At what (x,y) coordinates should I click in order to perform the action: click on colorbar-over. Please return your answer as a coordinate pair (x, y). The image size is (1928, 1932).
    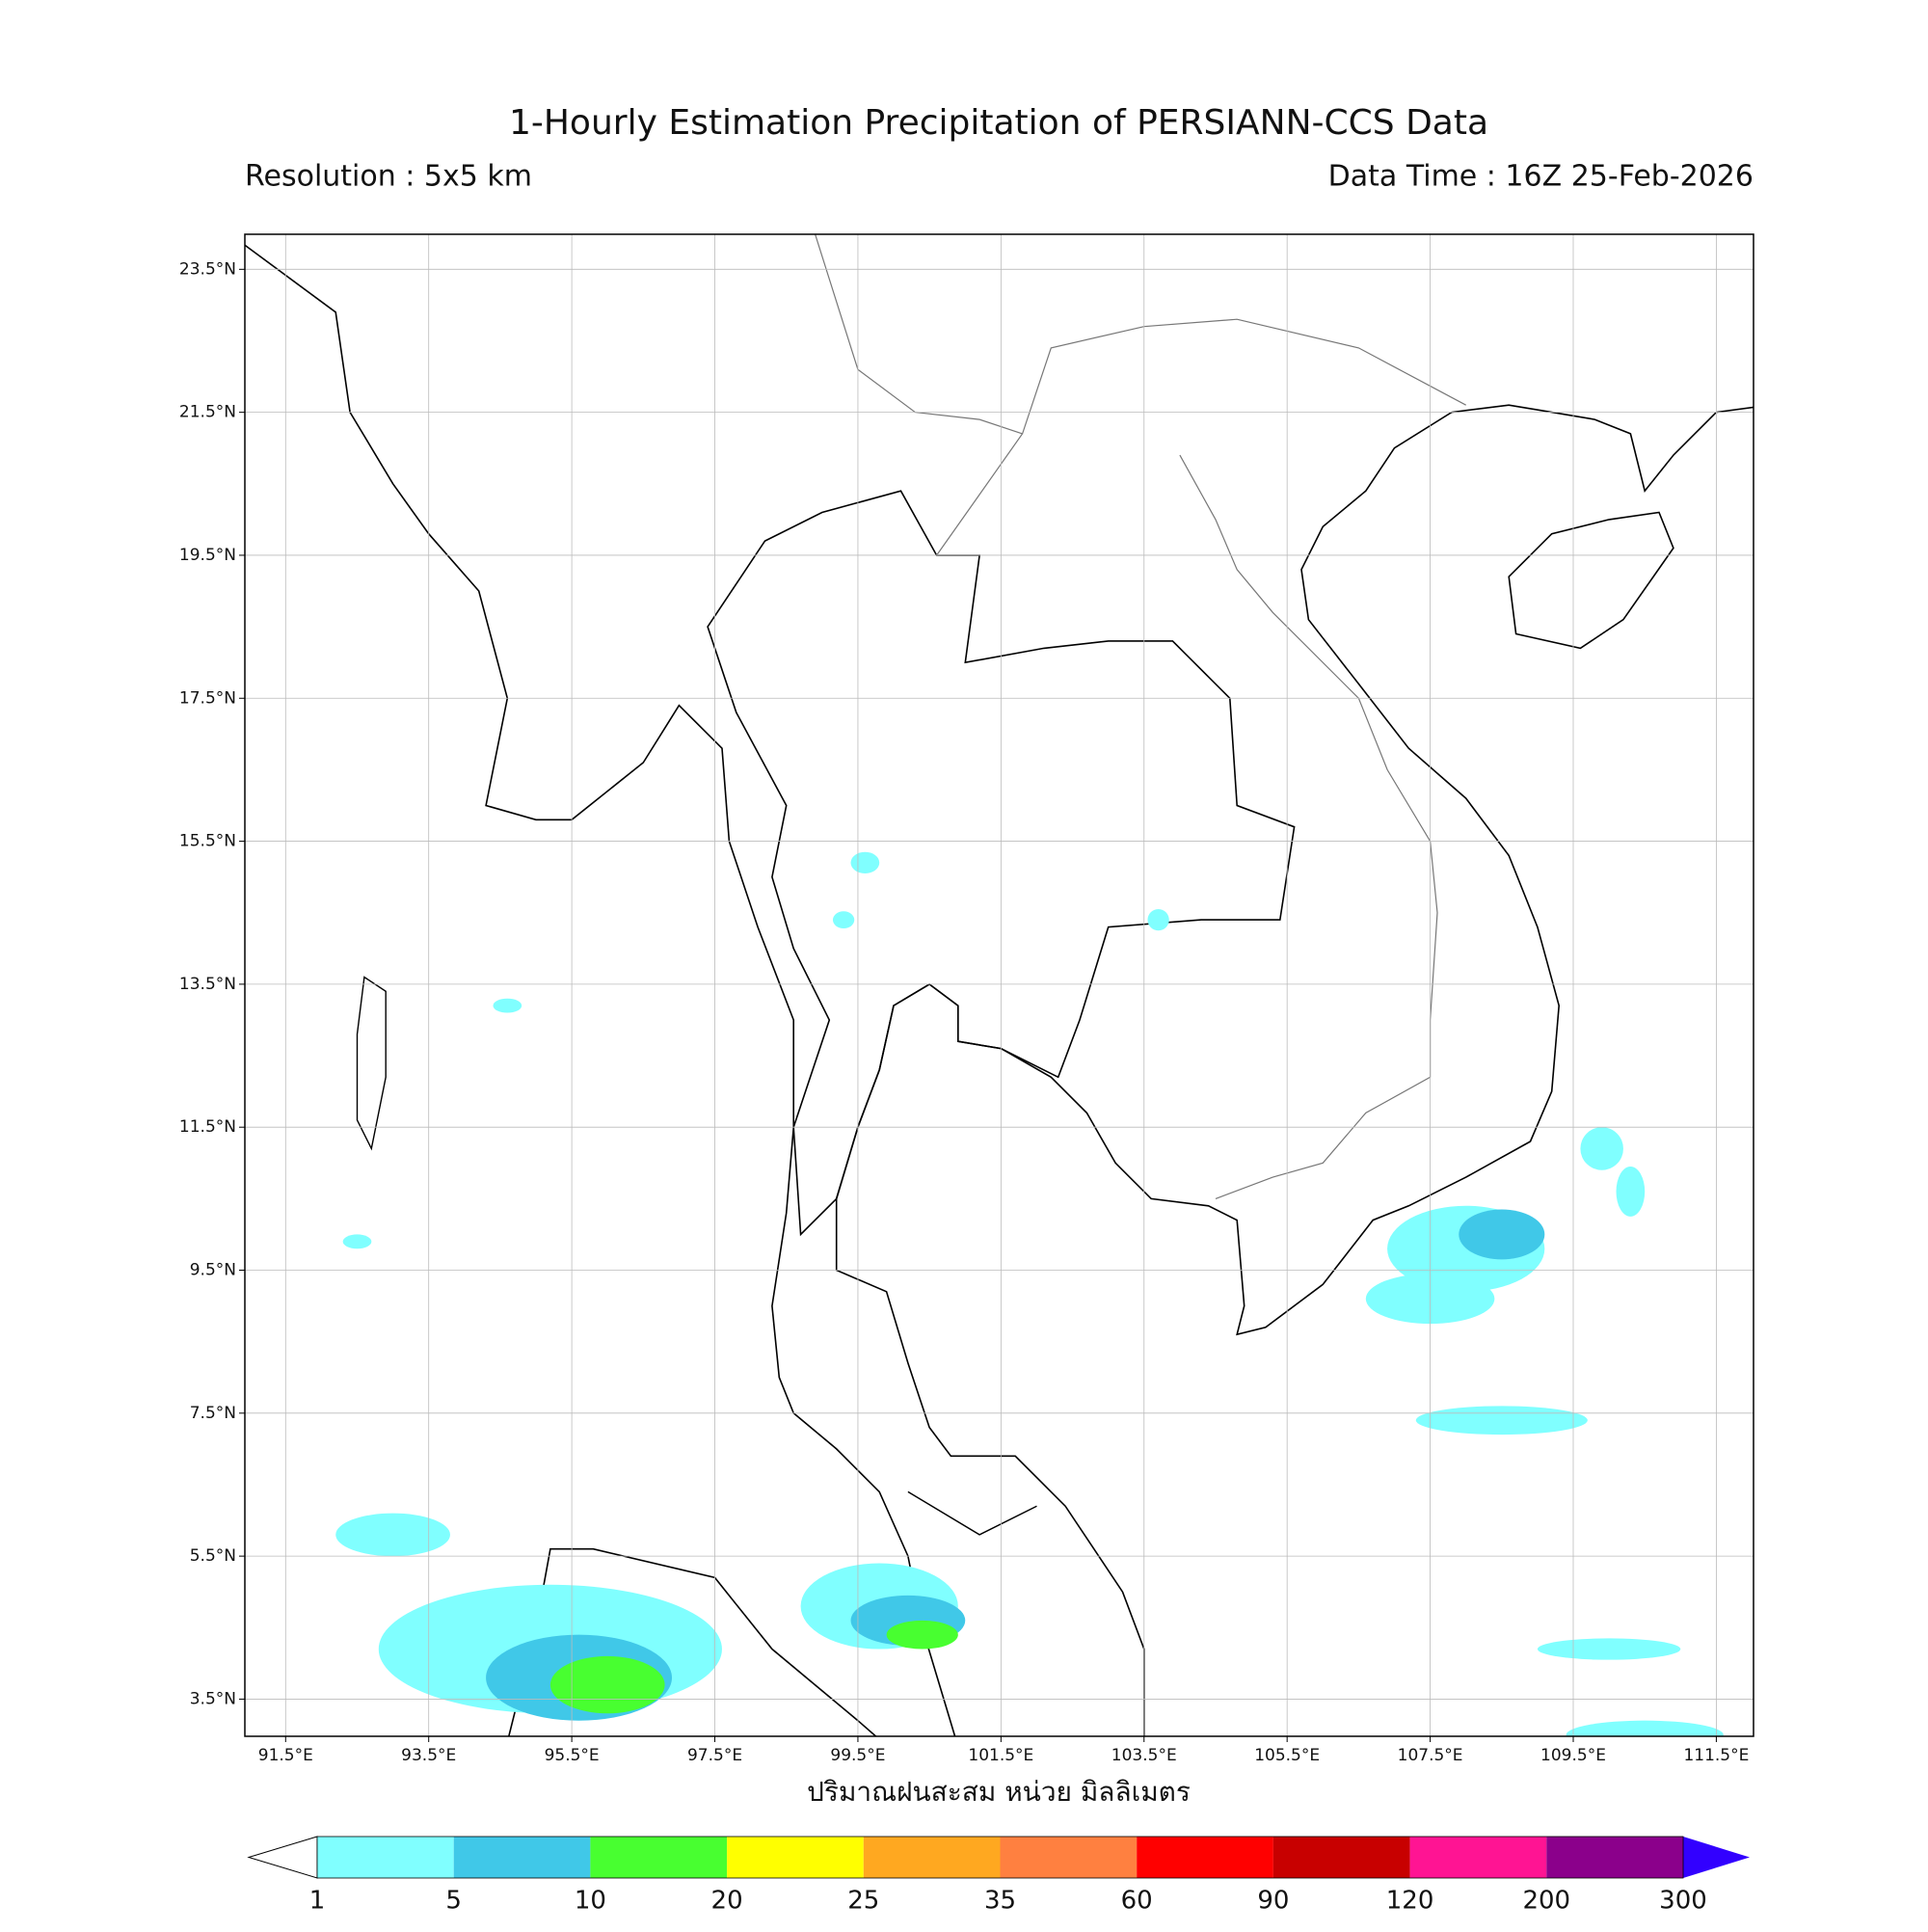
    Looking at the image, I should click on (1716, 1858).